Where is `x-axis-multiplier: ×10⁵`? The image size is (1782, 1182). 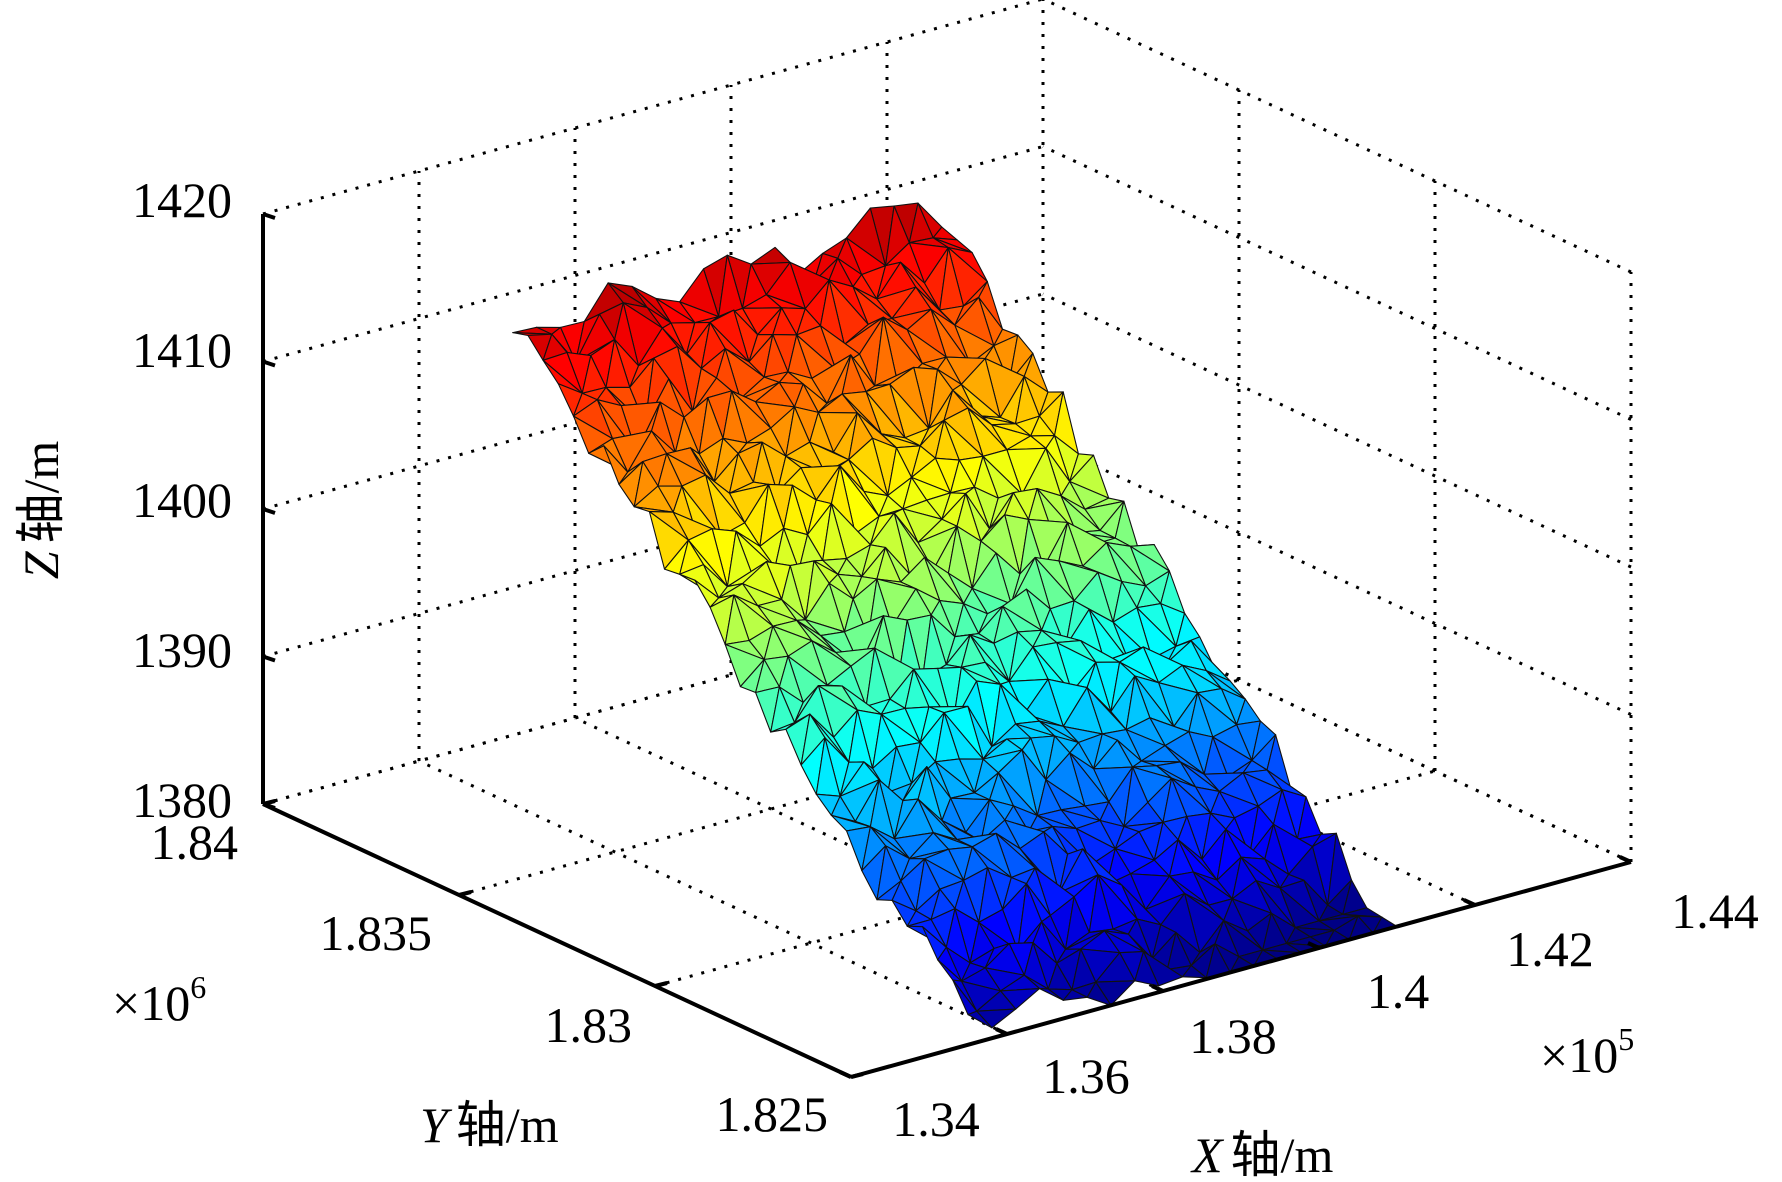 x-axis-multiplier: ×10⁵ is located at coordinates (1587, 1052).